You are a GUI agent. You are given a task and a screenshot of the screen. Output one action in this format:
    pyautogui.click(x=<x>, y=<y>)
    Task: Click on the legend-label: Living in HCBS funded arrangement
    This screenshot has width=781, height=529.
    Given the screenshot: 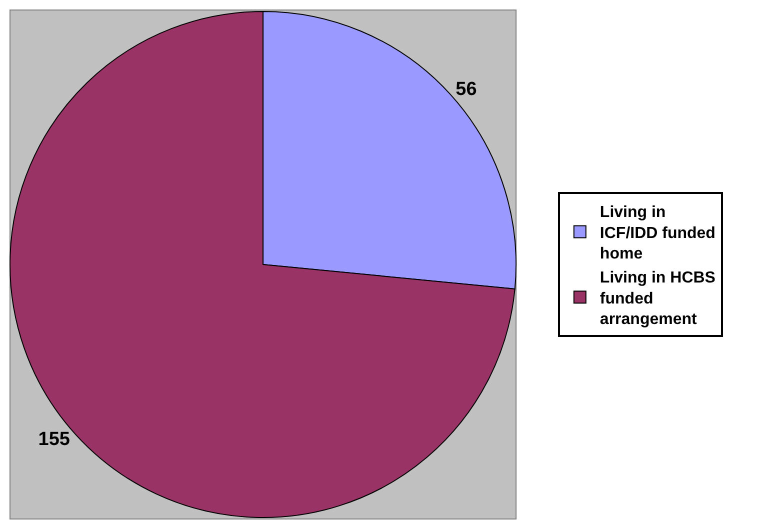 What is the action you would take?
    pyautogui.click(x=658, y=299)
    